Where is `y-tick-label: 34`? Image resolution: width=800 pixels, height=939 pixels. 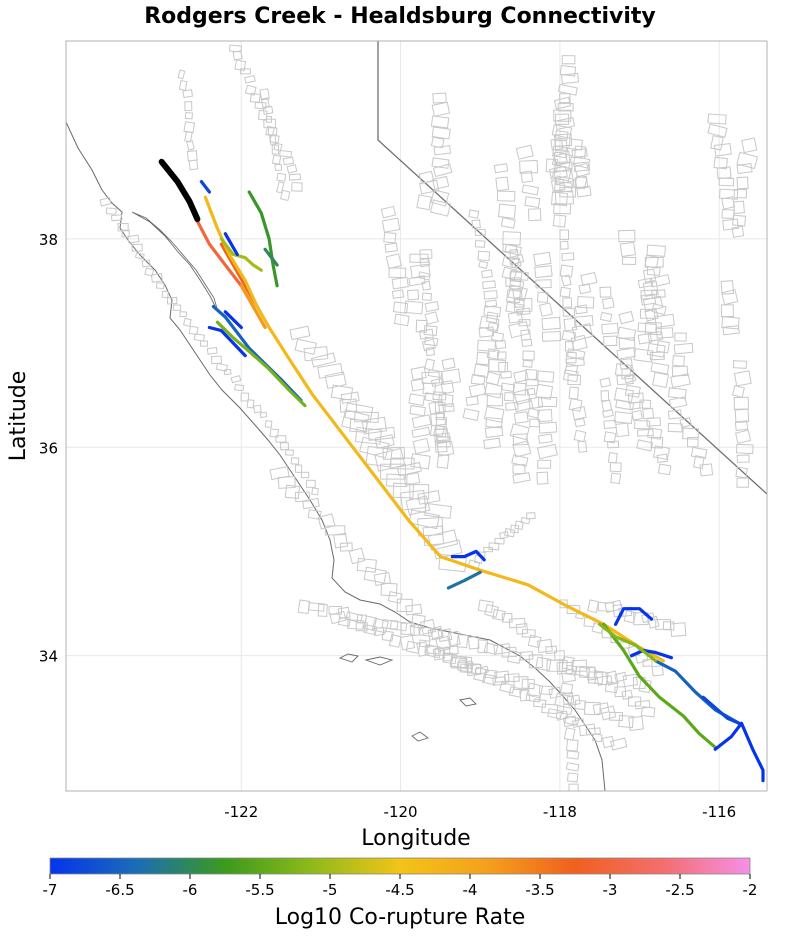
y-tick-label: 34 is located at coordinates (48, 657).